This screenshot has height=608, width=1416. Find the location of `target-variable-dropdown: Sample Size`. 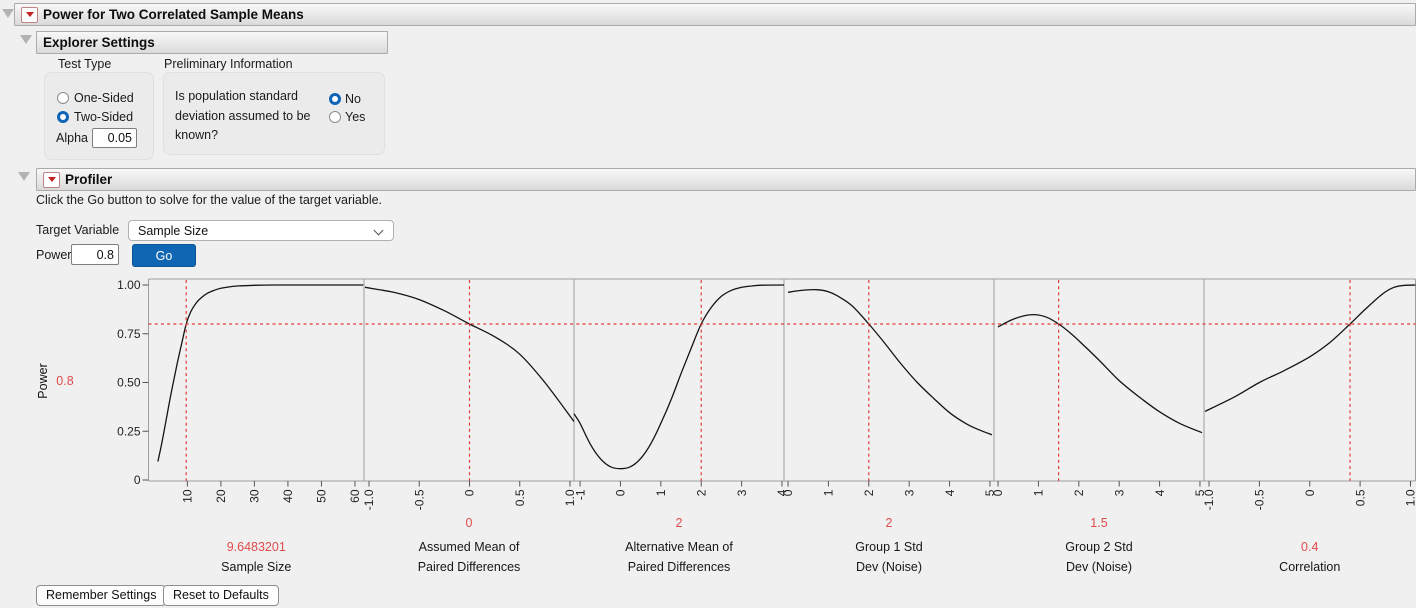

target-variable-dropdown: Sample Size is located at coordinates (261, 230).